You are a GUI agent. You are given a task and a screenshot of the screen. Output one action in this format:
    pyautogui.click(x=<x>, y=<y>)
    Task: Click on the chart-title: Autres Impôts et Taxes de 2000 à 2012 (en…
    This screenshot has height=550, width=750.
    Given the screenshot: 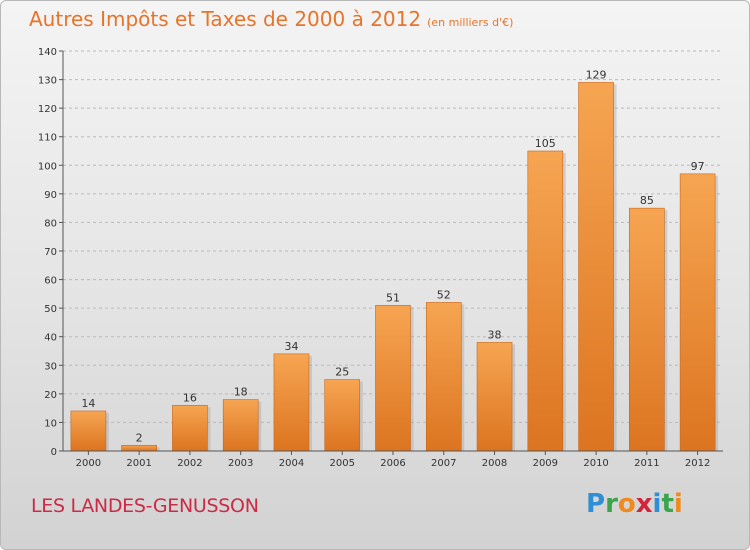 What is the action you would take?
    pyautogui.click(x=271, y=19)
    